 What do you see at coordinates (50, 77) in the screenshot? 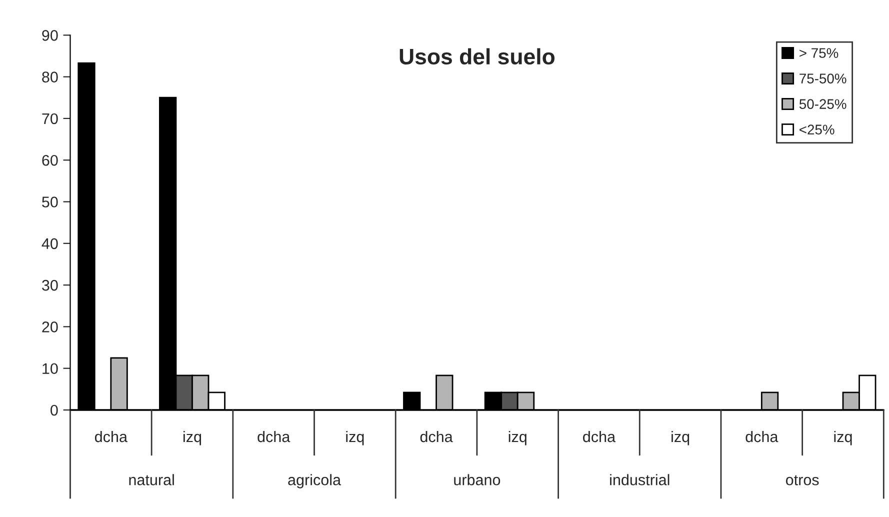
I see `y-tick-label: 80` at bounding box center [50, 77].